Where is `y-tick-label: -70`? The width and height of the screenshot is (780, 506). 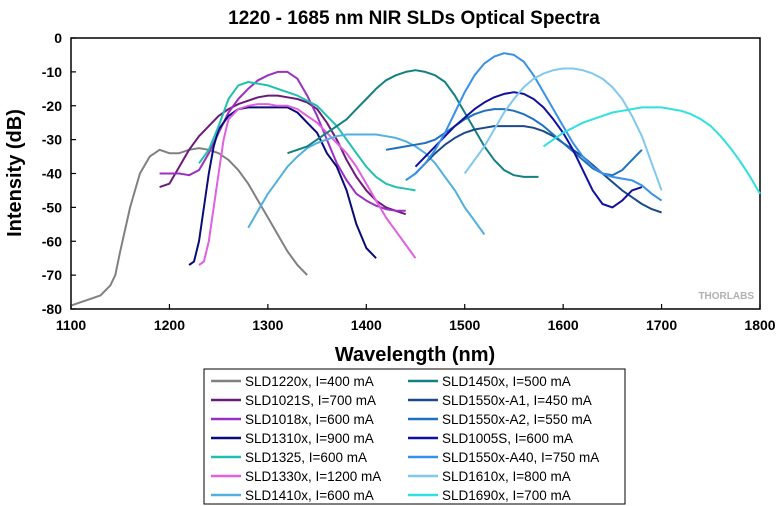 y-tick-label: -70 is located at coordinates (52, 275).